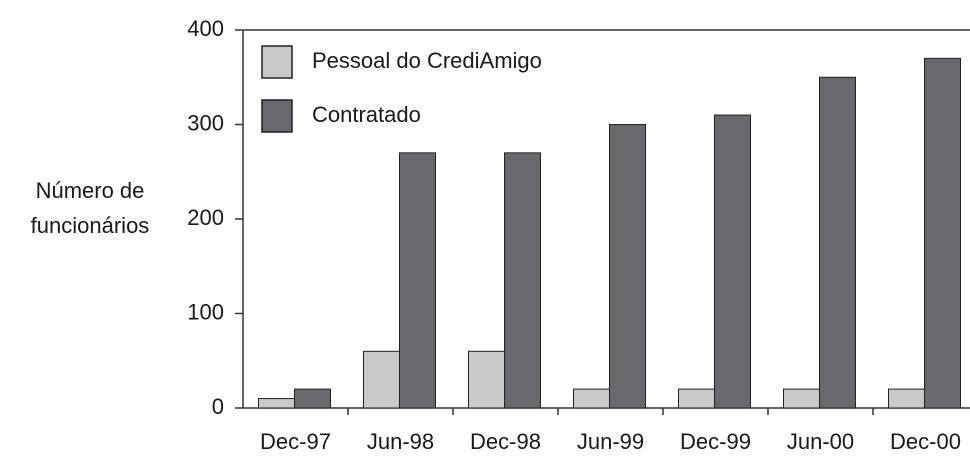 This screenshot has width=970, height=463. What do you see at coordinates (218, 406) in the screenshot?
I see `y-tick-label: 0` at bounding box center [218, 406].